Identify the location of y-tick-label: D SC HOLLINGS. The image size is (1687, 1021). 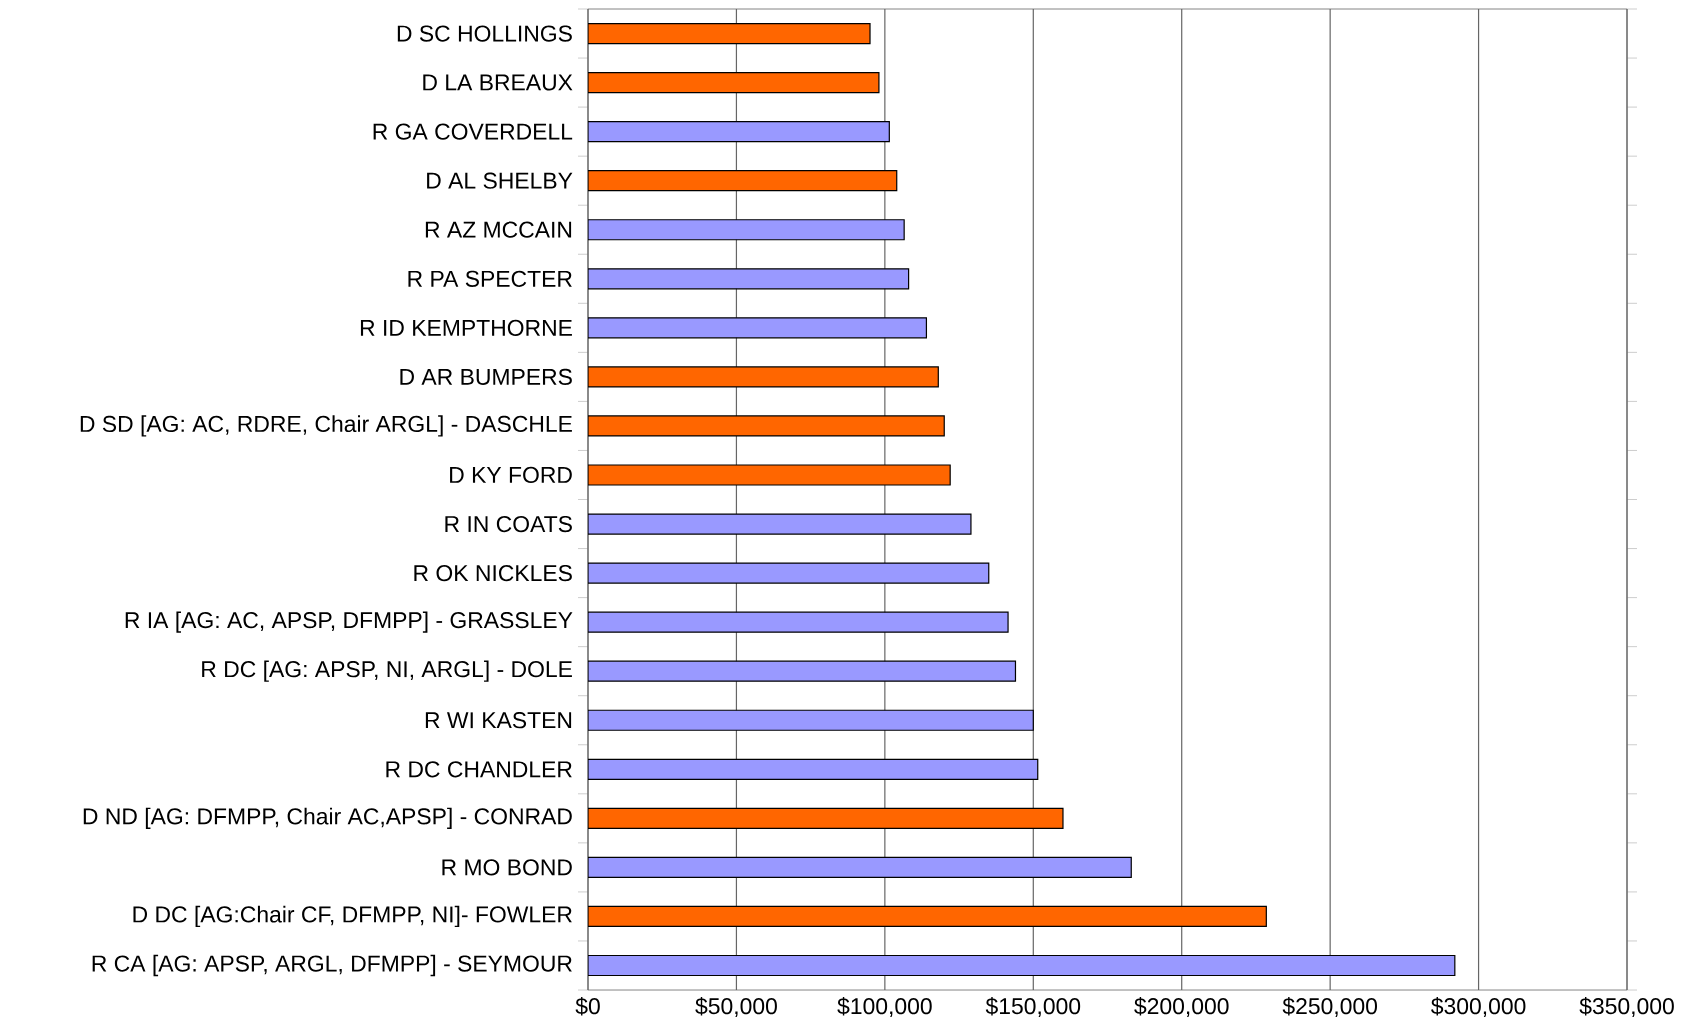
(484, 33).